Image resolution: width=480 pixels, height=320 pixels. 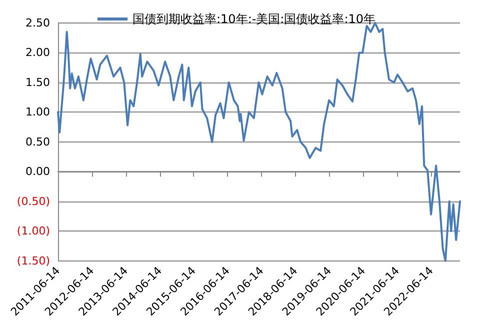 What do you see at coordinates (33, 201) in the screenshot?
I see `y-tick-label: (0.50)` at bounding box center [33, 201].